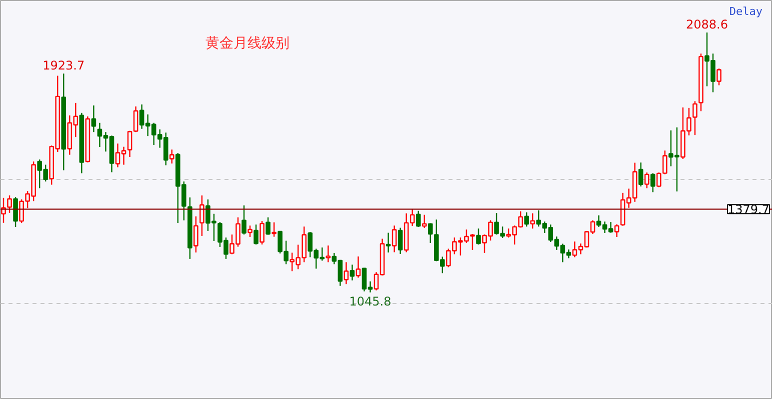 This screenshot has width=772, height=399. What do you see at coordinates (749, 209) in the screenshot?
I see `ref-line-label: 1379.7` at bounding box center [749, 209].